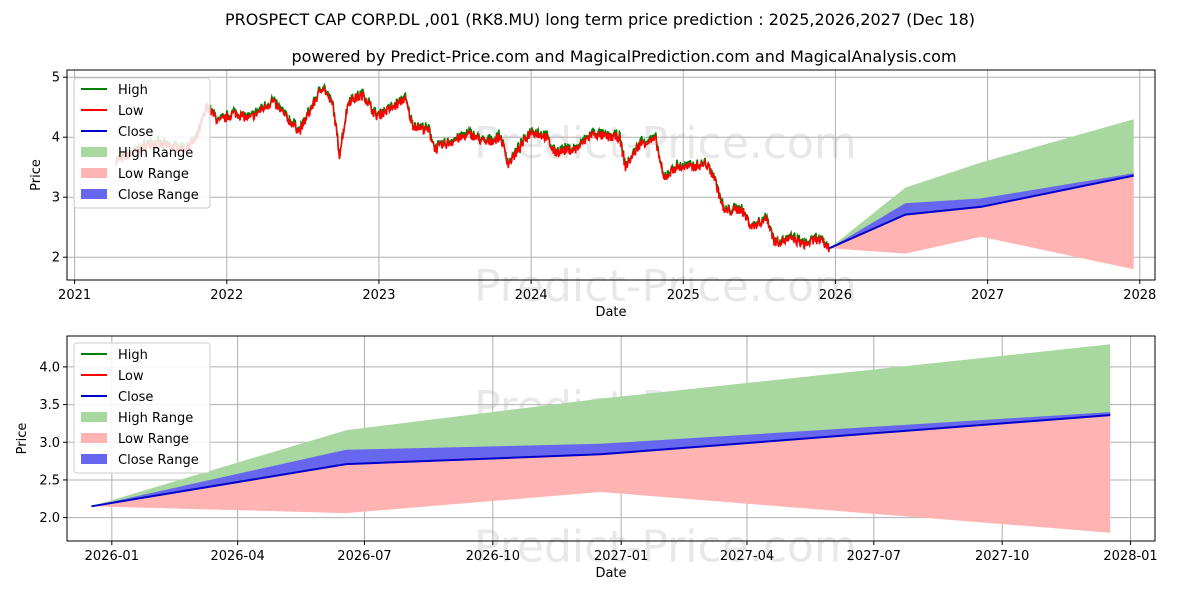  Describe the element at coordinates (112, 556) in the screenshot. I see `x-tick-label: 2026-01` at that location.